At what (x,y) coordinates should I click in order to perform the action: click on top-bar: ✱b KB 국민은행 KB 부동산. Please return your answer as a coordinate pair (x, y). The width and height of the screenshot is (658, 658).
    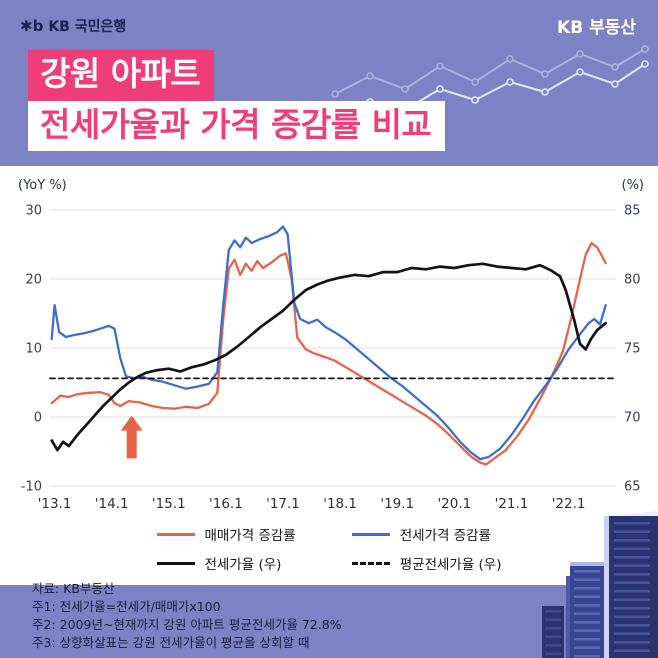
    Looking at the image, I should click on (329, 19).